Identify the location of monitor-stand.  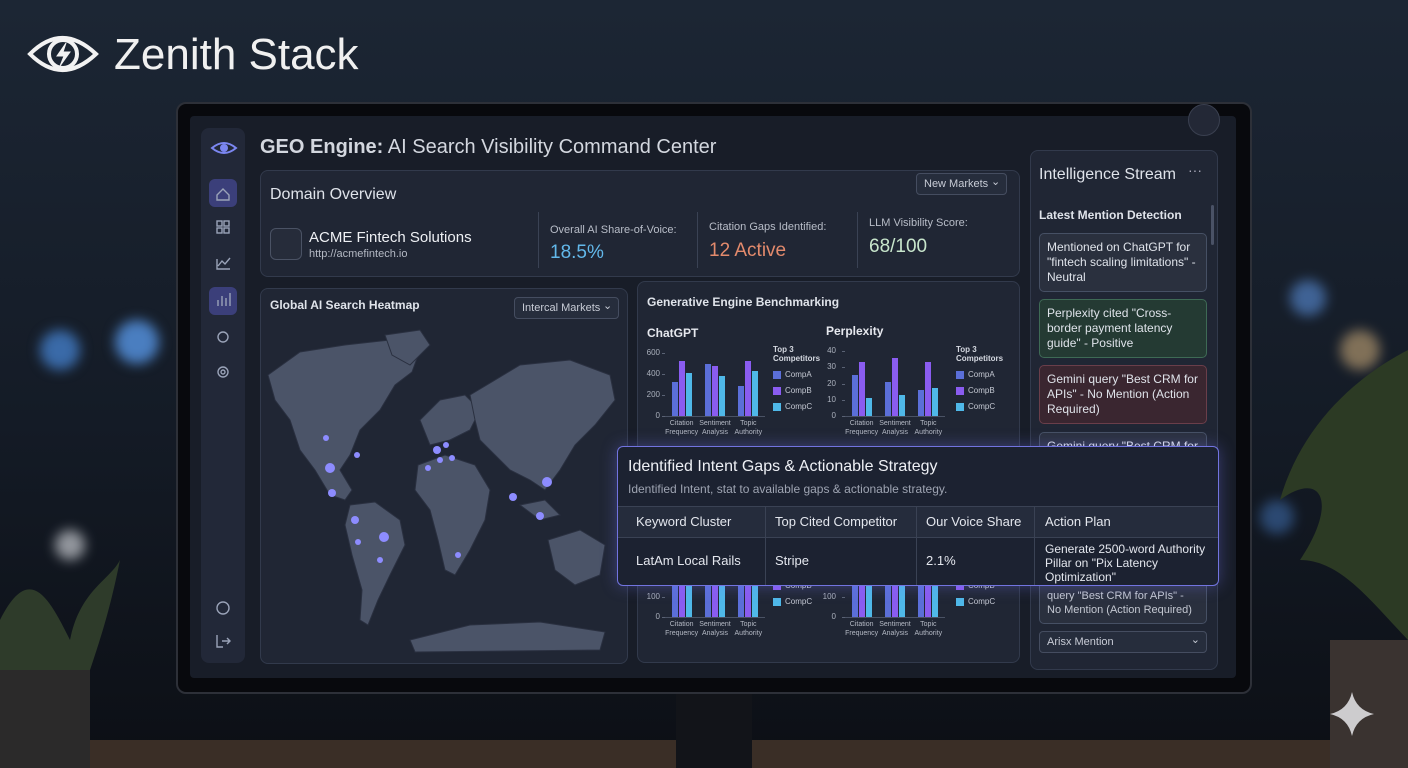
(714, 728).